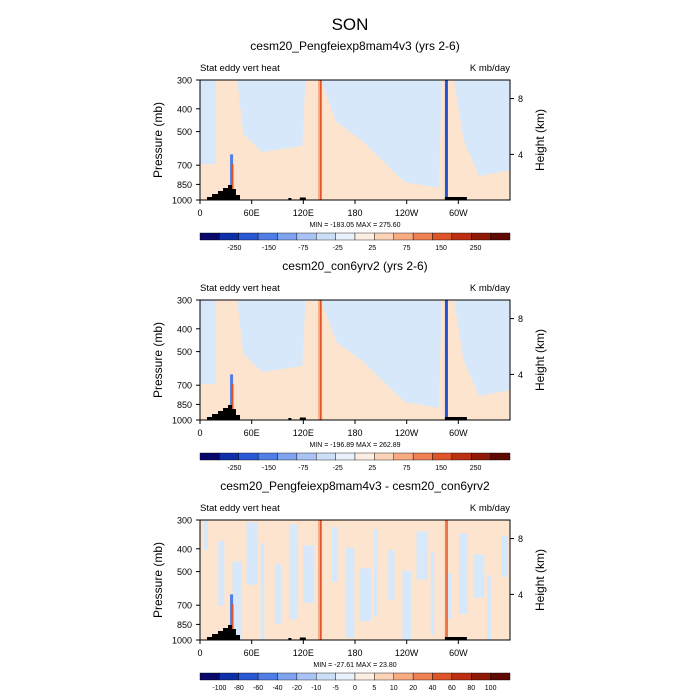  What do you see at coordinates (182, 201) in the screenshot?
I see `ytick-label: 1000` at bounding box center [182, 201].